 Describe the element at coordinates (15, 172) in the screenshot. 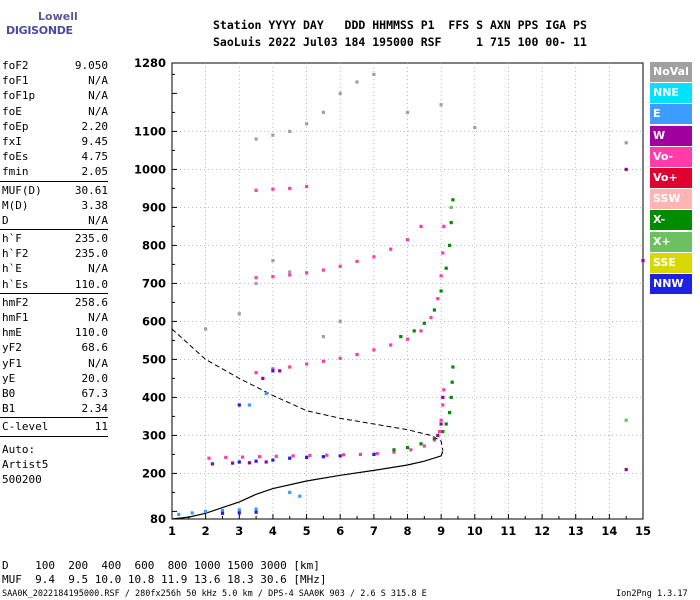

I see `param-name: fmin` at that location.